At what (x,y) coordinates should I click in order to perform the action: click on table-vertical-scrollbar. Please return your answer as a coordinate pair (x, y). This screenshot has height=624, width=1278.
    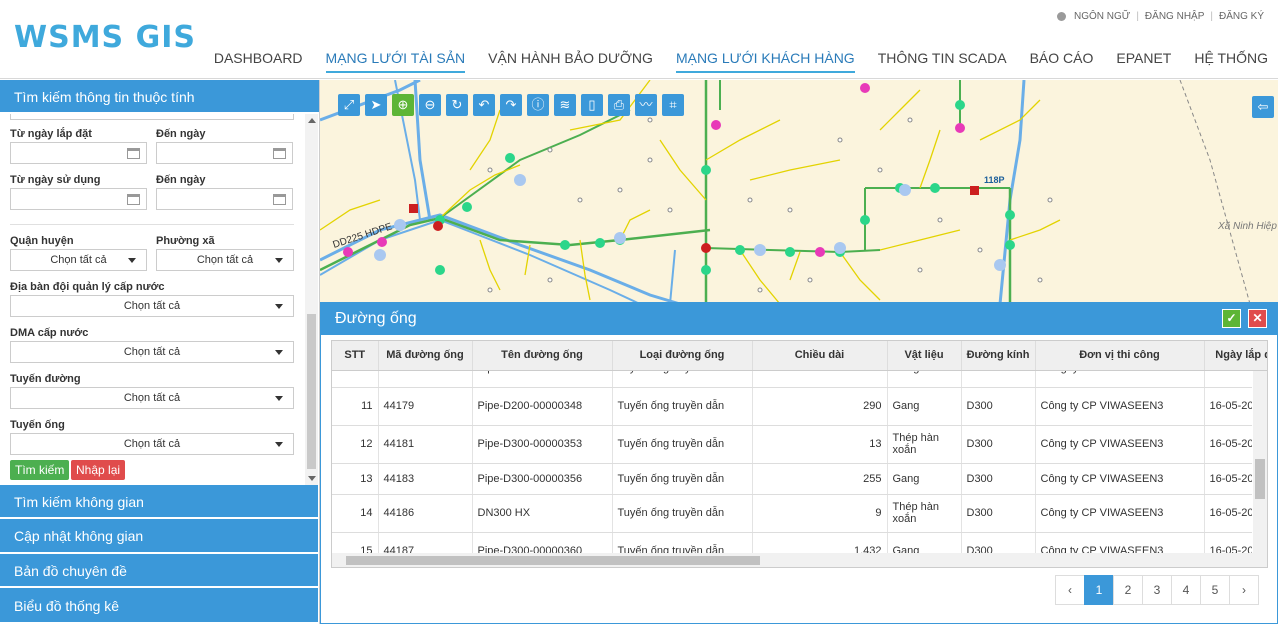
    Looking at the image, I should click on (1260, 462).